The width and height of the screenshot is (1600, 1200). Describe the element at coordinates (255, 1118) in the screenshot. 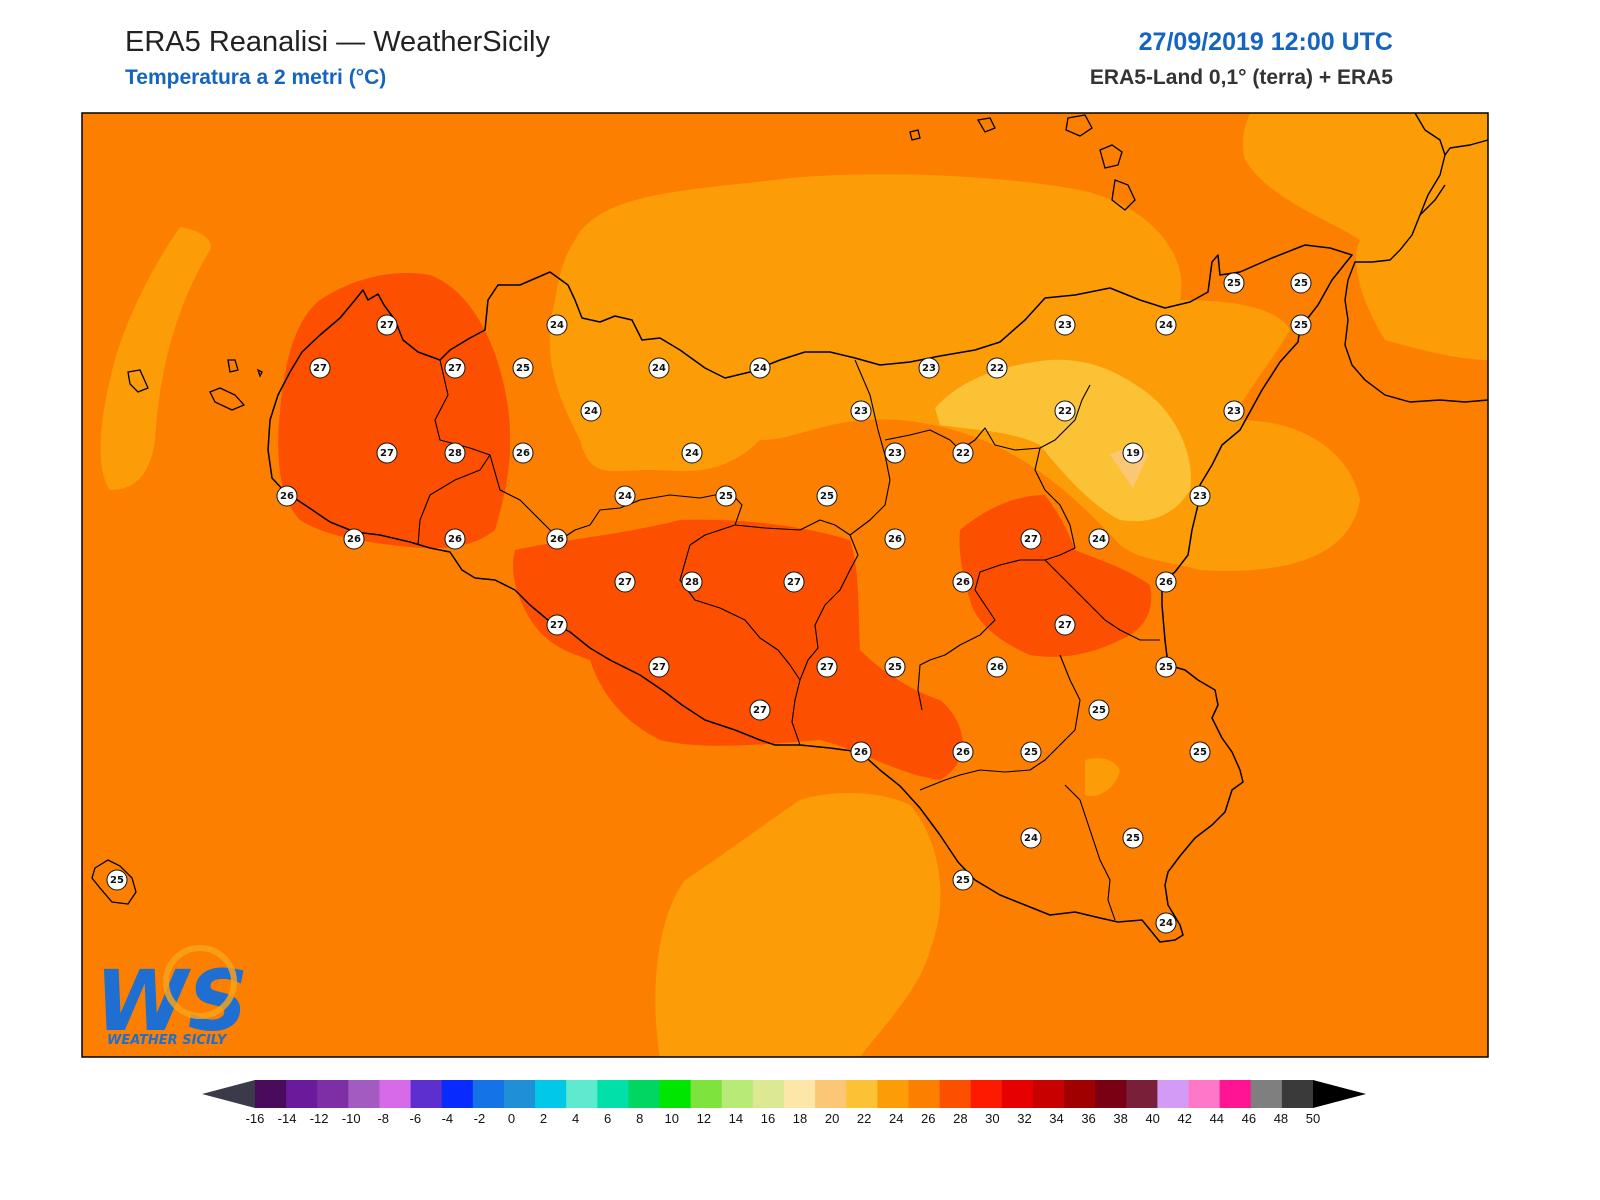

I see `colorbar-tick-label: -16` at that location.